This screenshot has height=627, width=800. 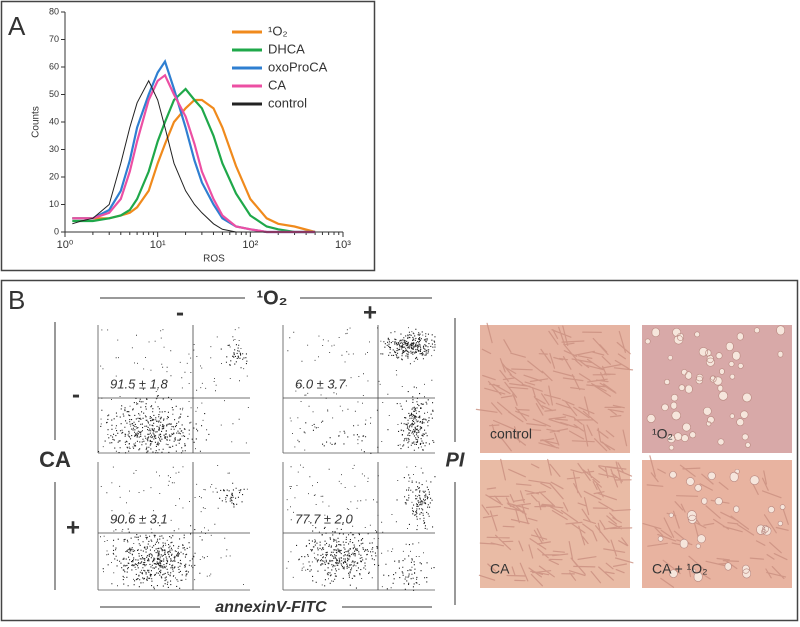 I want to click on y-tick-label: 30, so click(x=54, y=149).